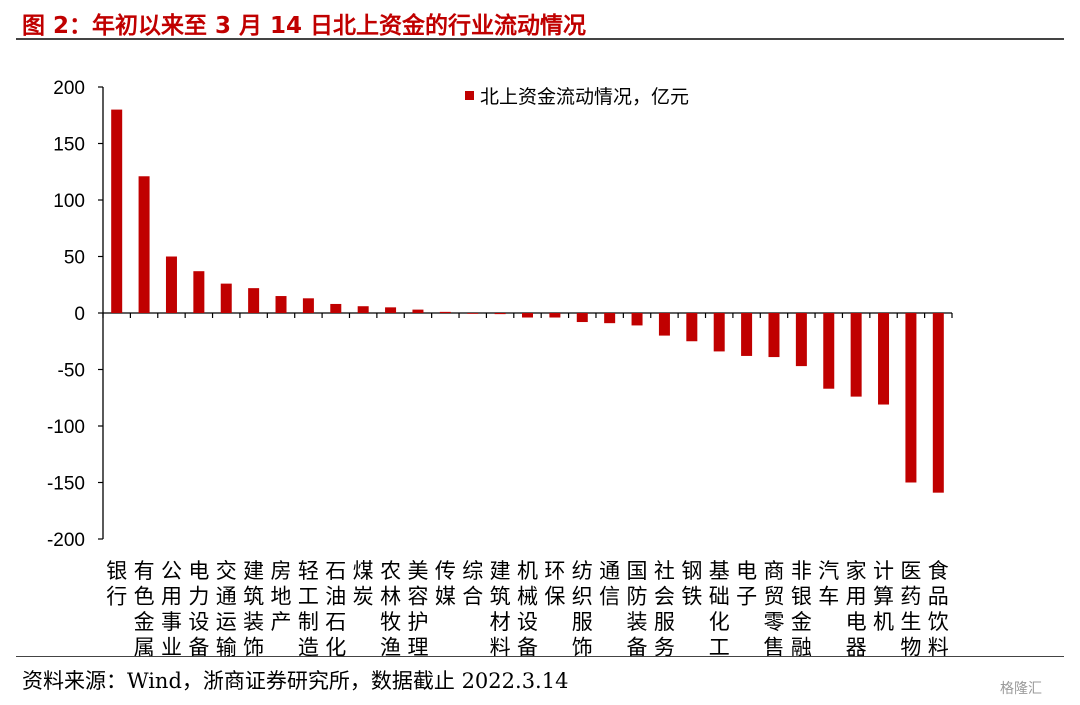 The width and height of the screenshot is (1080, 705). I want to click on x-category-label: 银行, so click(116, 584).